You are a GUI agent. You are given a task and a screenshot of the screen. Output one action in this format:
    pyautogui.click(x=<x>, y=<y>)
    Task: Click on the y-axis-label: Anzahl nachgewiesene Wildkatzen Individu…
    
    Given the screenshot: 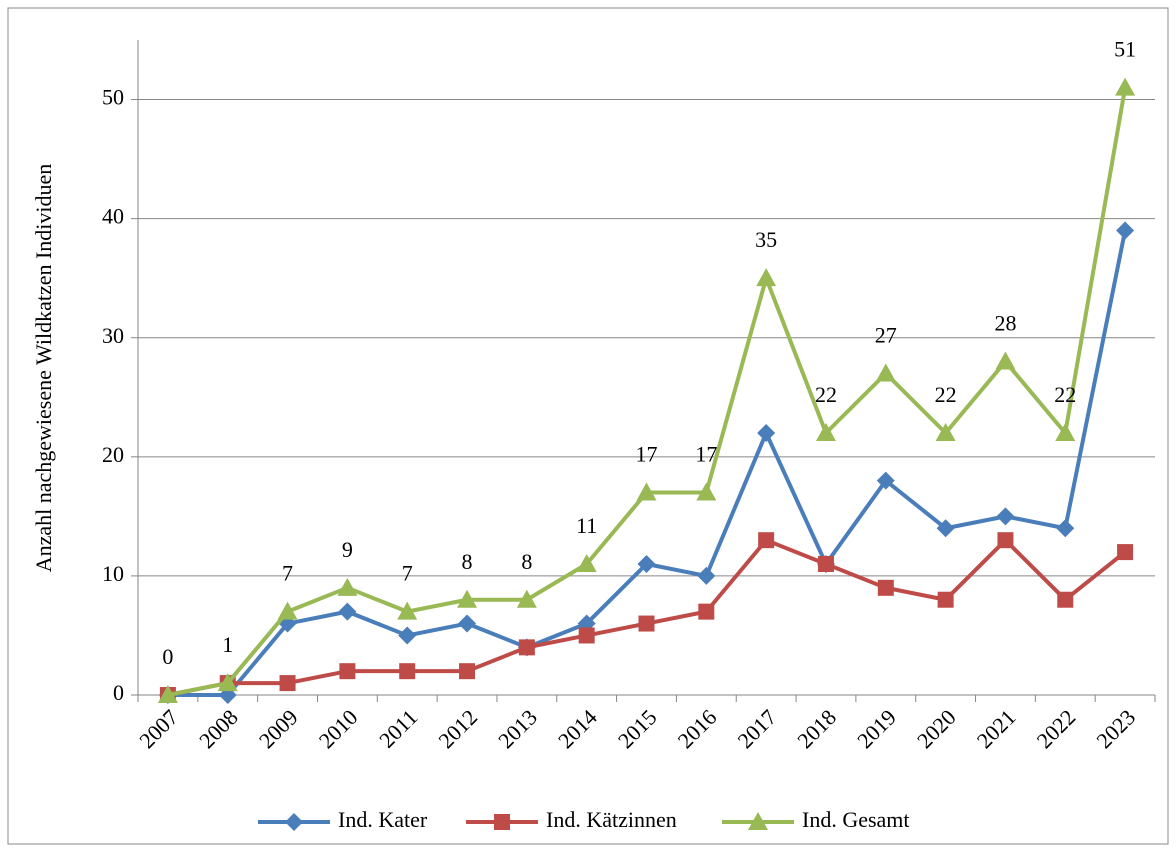 What is the action you would take?
    pyautogui.click(x=43, y=368)
    